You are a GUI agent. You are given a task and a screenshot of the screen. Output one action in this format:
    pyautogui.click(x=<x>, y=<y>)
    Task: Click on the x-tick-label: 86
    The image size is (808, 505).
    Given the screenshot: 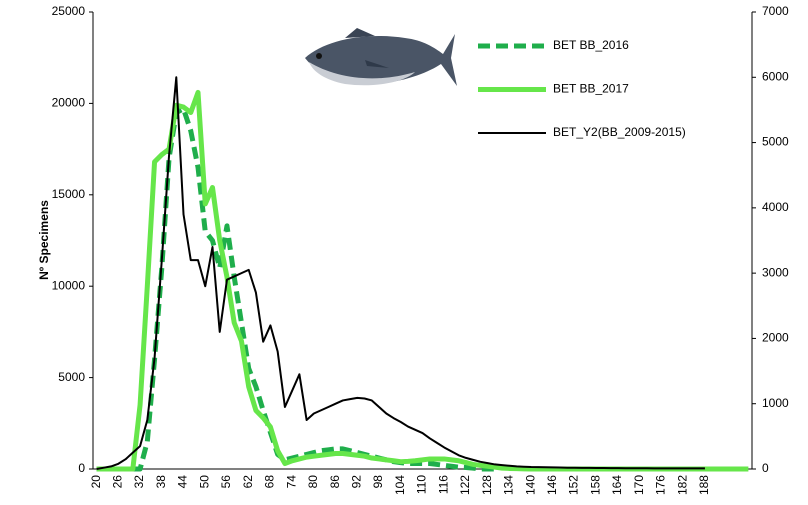 What is the action you would take?
    pyautogui.click(x=335, y=482)
    